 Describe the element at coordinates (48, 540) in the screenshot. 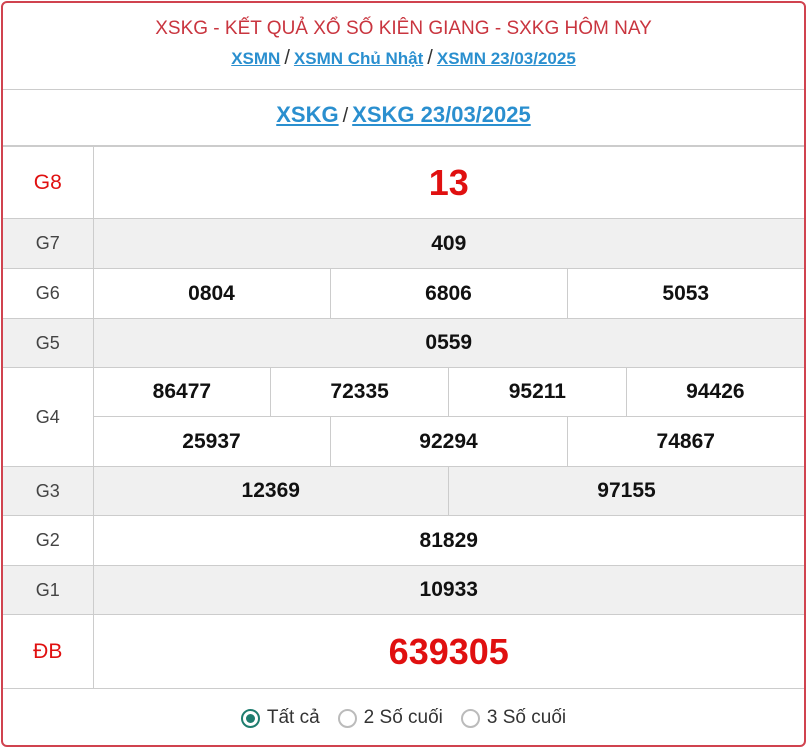

I see `prize-label: G2` at that location.